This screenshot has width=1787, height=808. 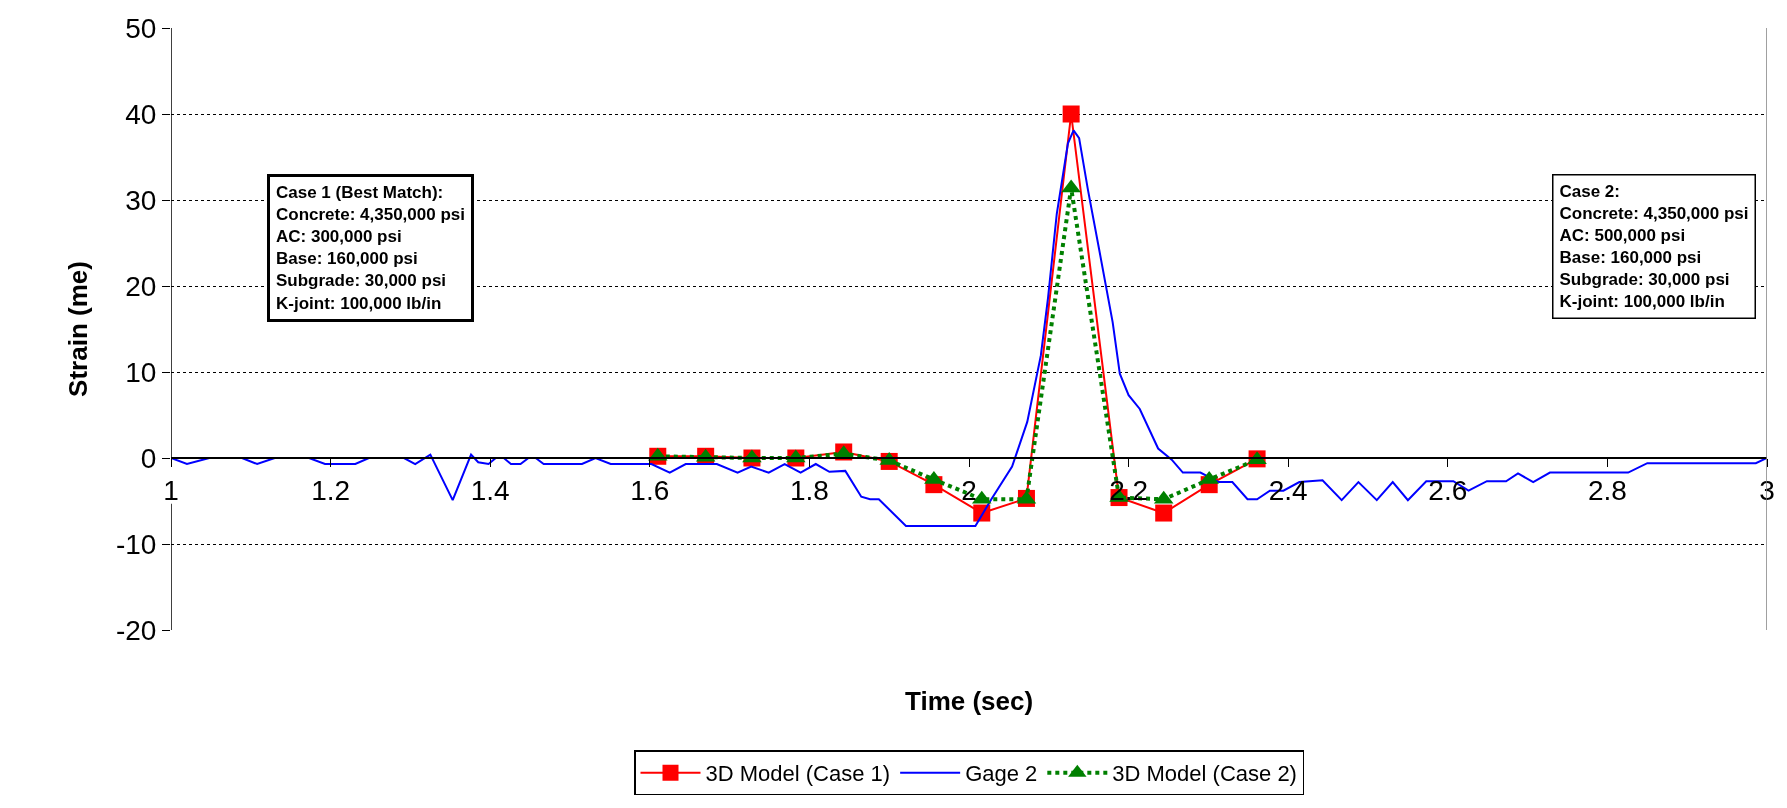 I want to click on x-tick-label: 1.4, so click(x=490, y=491).